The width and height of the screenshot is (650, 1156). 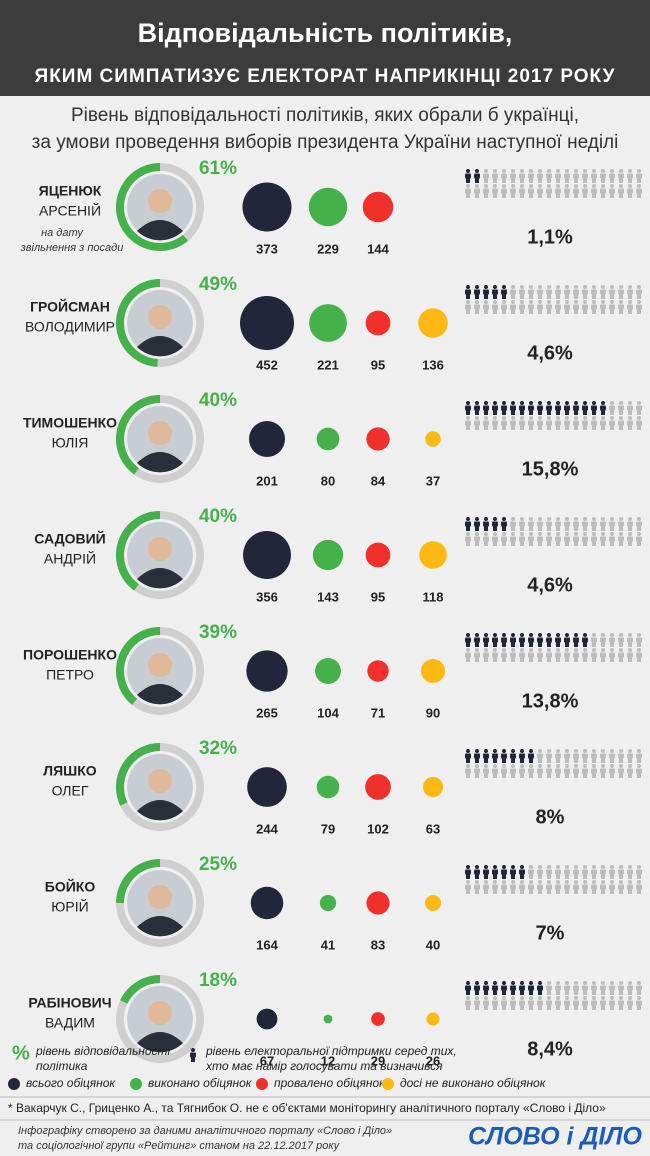 I want to click on legend-text: політика, so click(x=62, y=1066).